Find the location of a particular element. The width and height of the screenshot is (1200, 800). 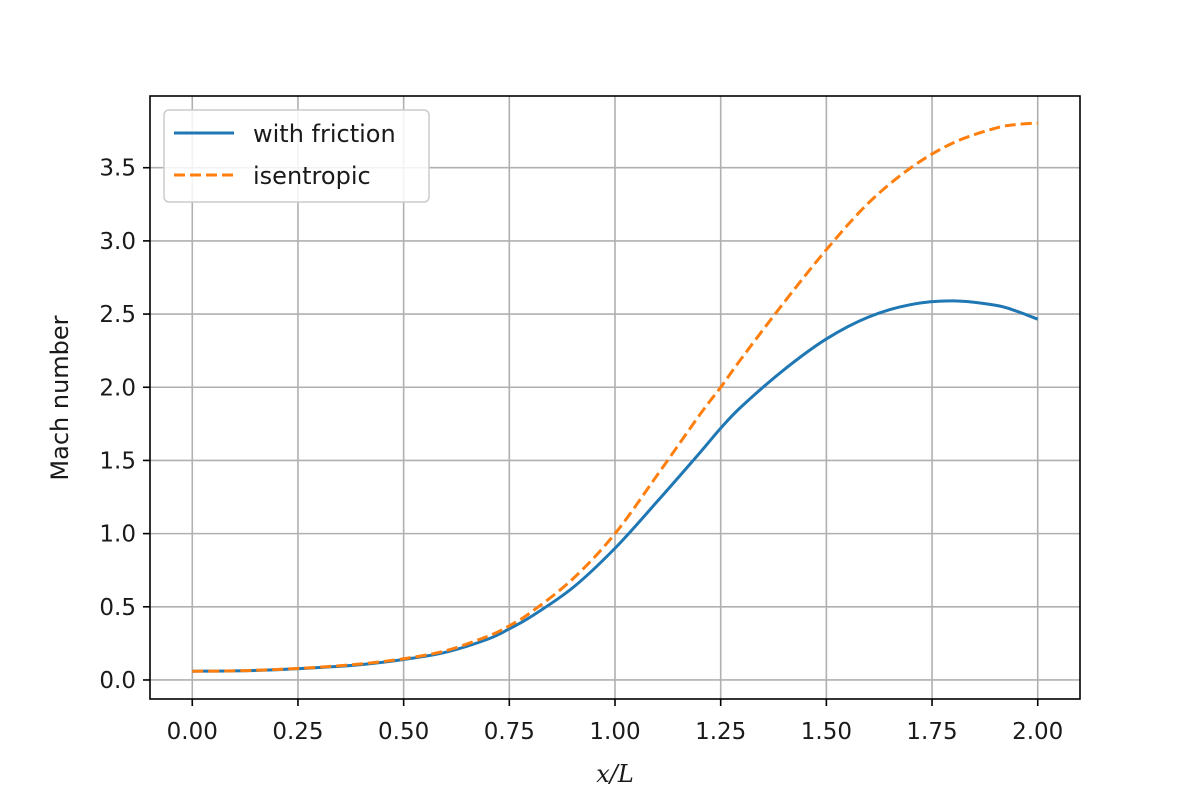

y-tick-label: 0.0 is located at coordinates (117, 681).